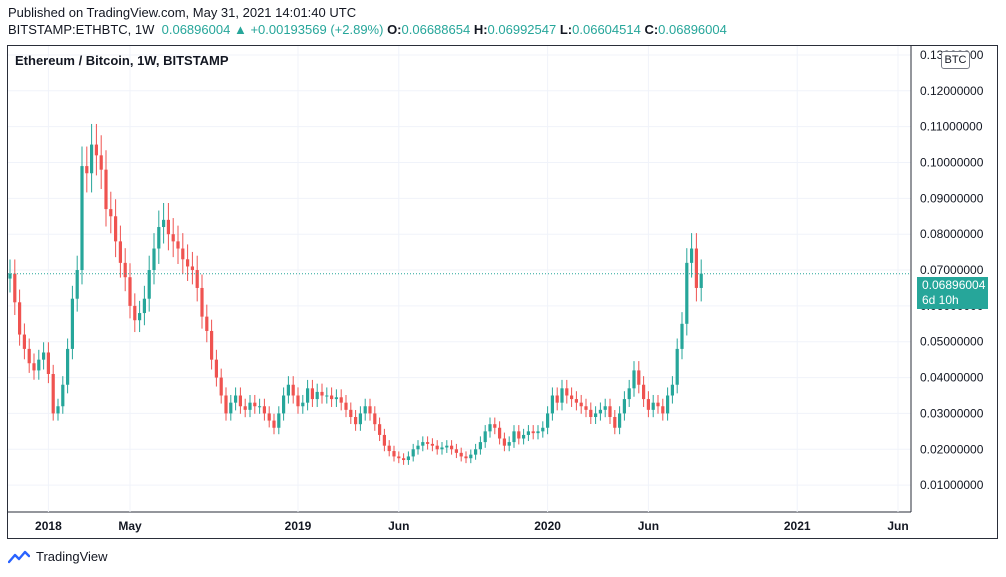 This screenshot has width=1006, height=577. What do you see at coordinates (952, 449) in the screenshot?
I see `y-tick-label: 0.02000000` at bounding box center [952, 449].